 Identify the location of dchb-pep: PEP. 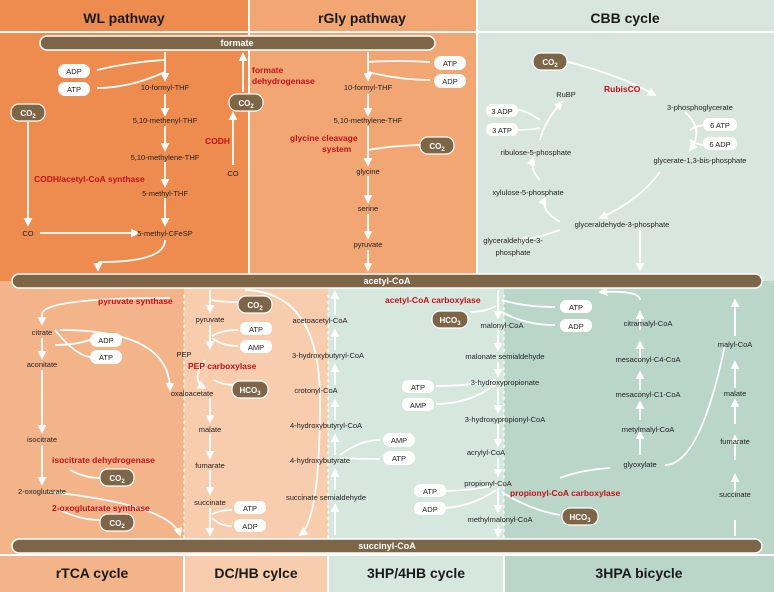
(183, 354).